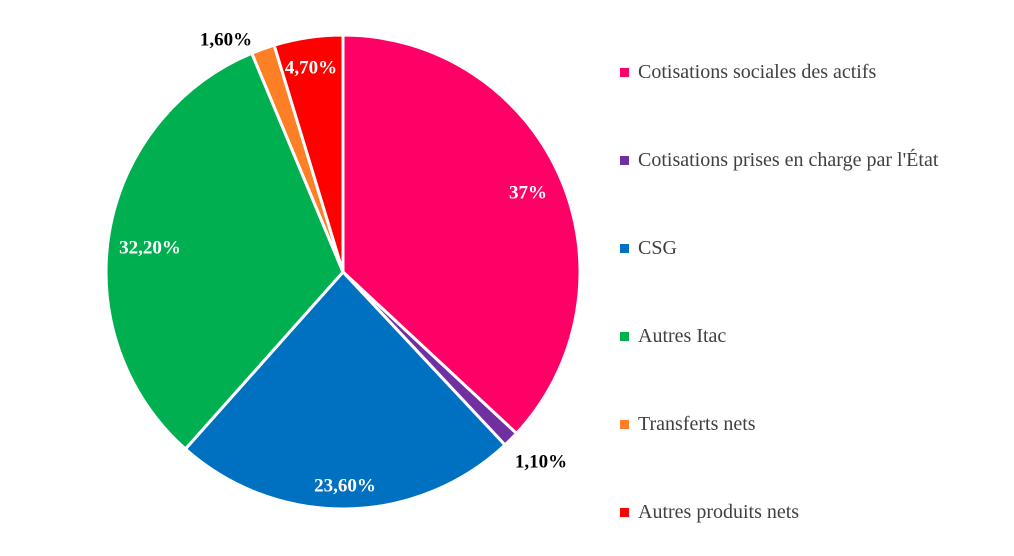 The height and width of the screenshot is (556, 1014). I want to click on pie-data-label: 32,20%, so click(150, 247).